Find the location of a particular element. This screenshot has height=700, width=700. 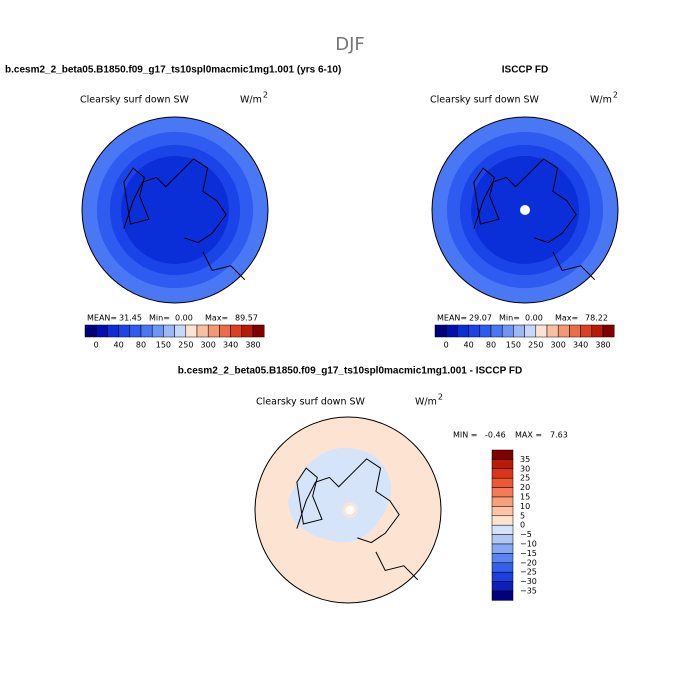

neg-region is located at coordinates (339, 495).